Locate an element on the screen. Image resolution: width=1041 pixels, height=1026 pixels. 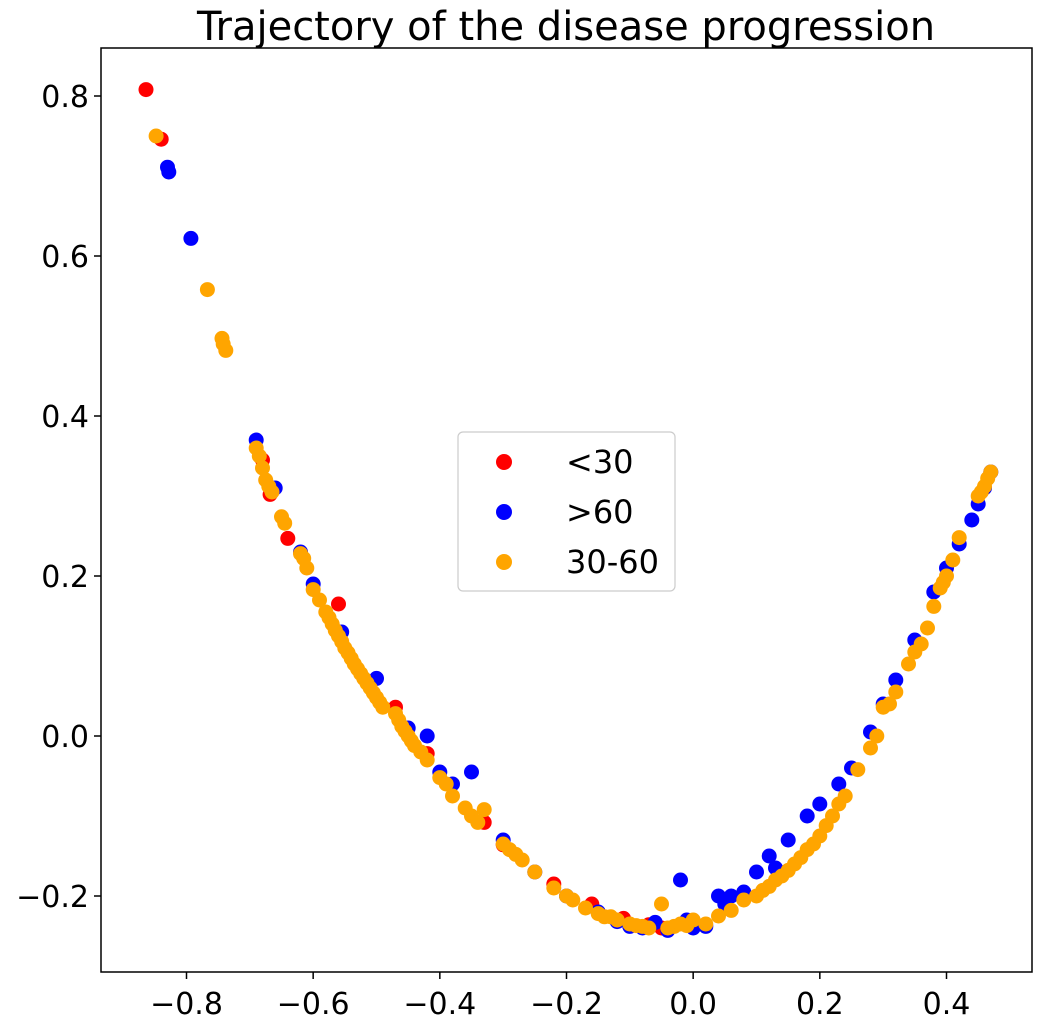
x-tick-label: −0.6 is located at coordinates (313, 1004).